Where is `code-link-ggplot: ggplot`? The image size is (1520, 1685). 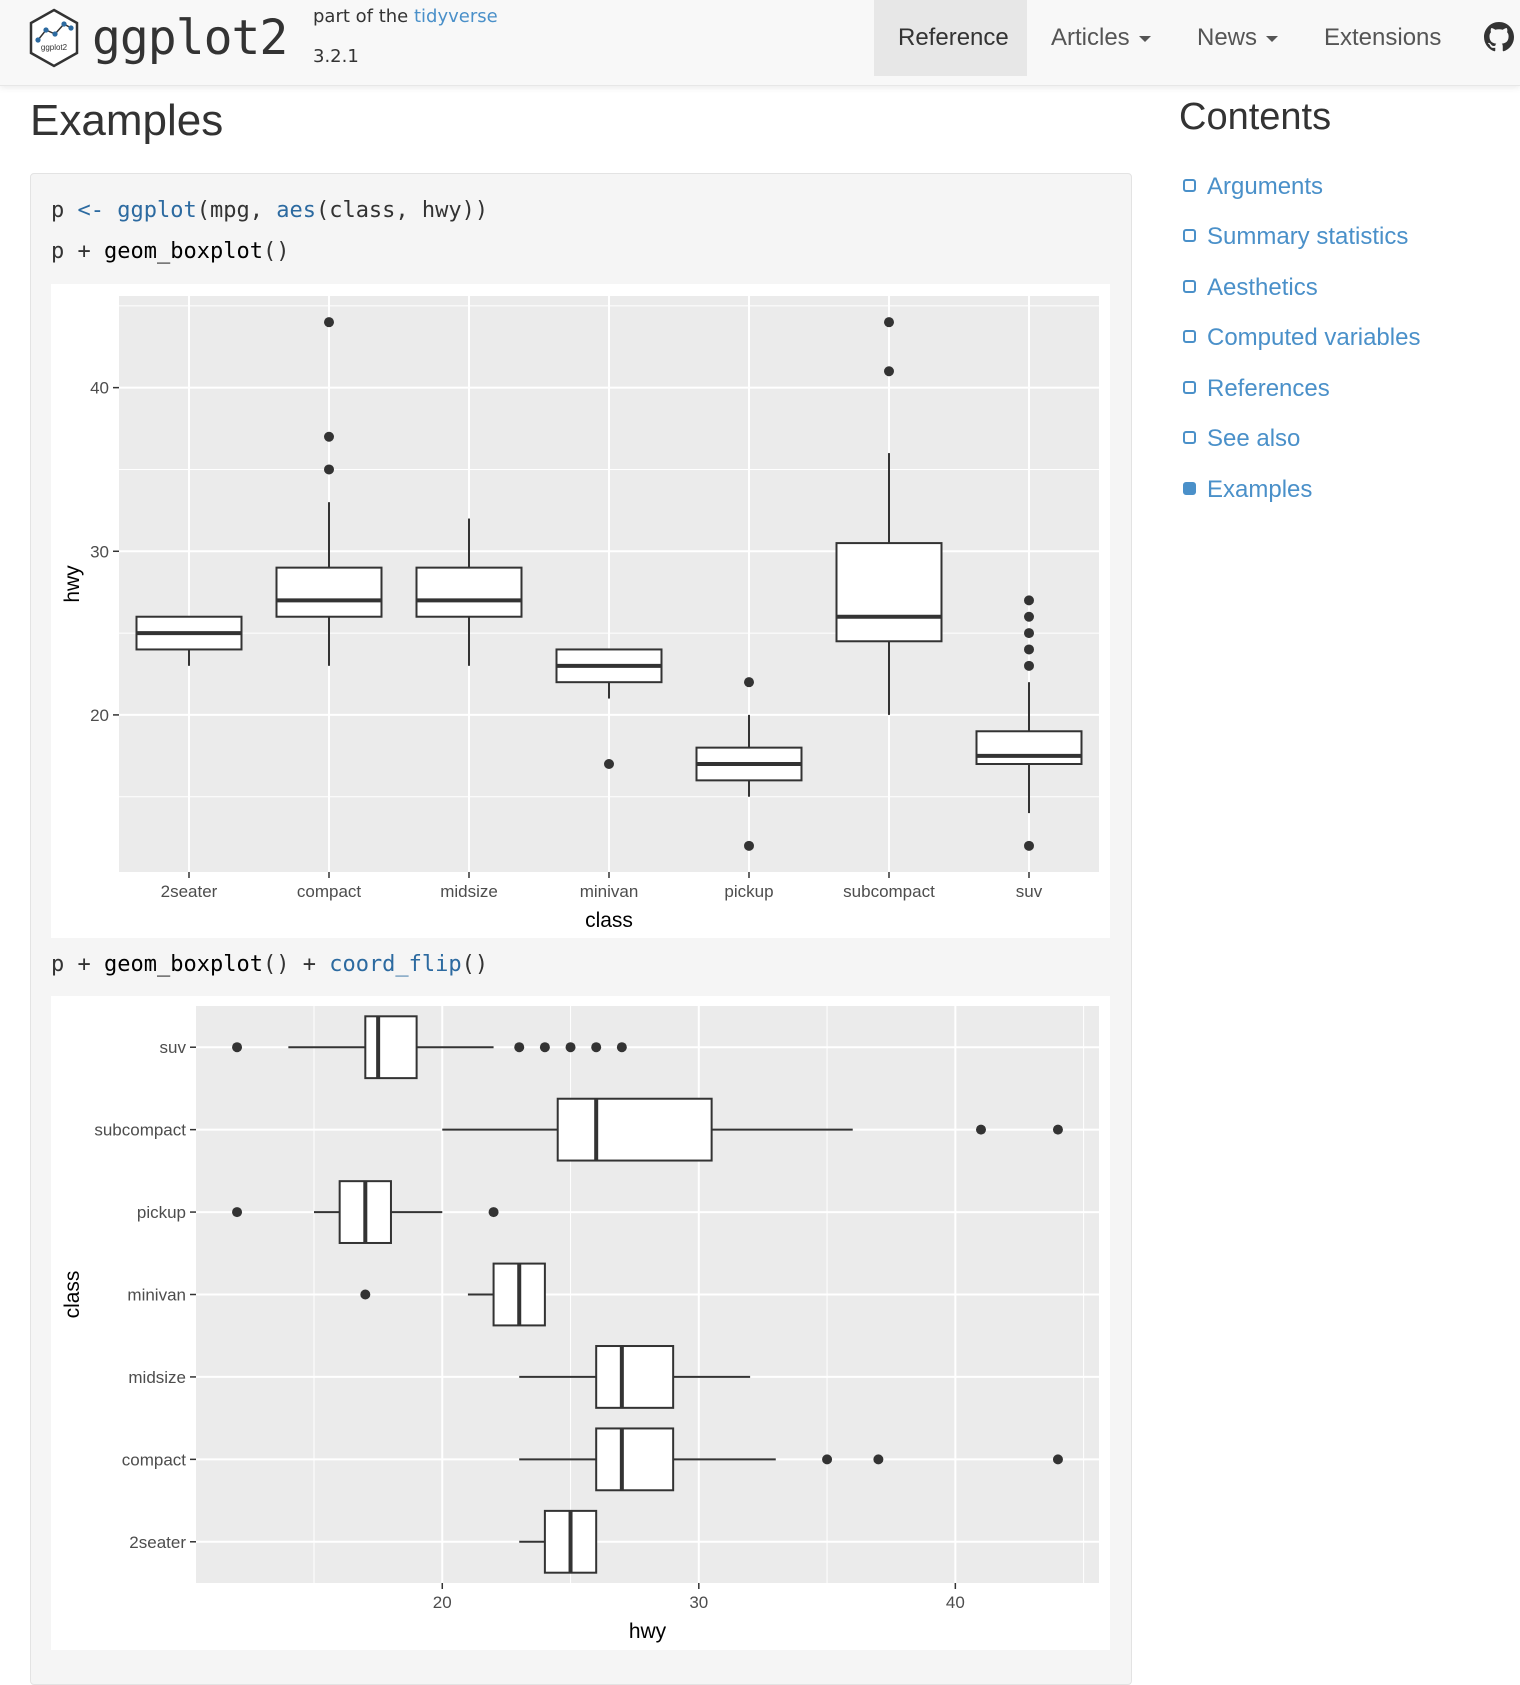 code-link-ggplot: ggplot is located at coordinates (157, 210).